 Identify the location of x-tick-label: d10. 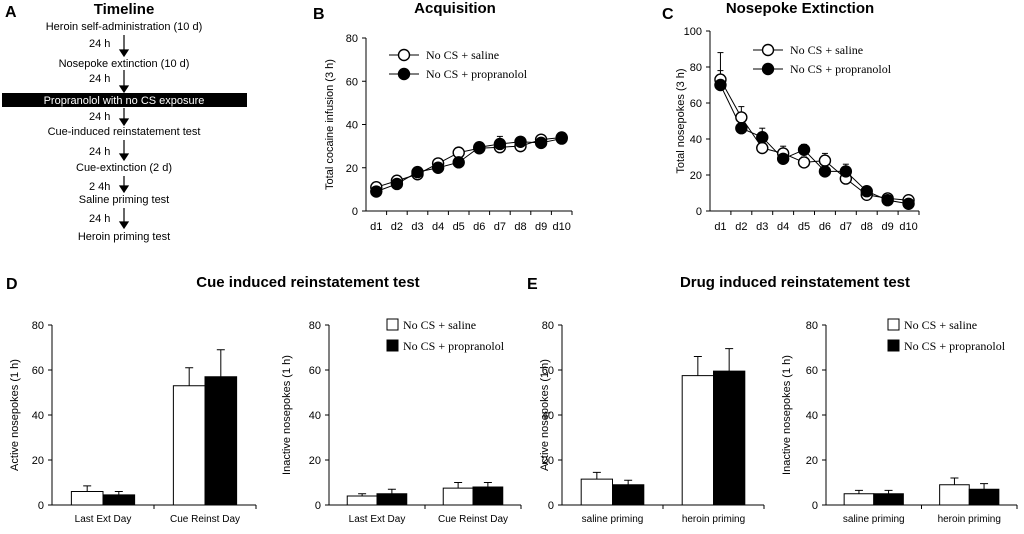
(908, 227).